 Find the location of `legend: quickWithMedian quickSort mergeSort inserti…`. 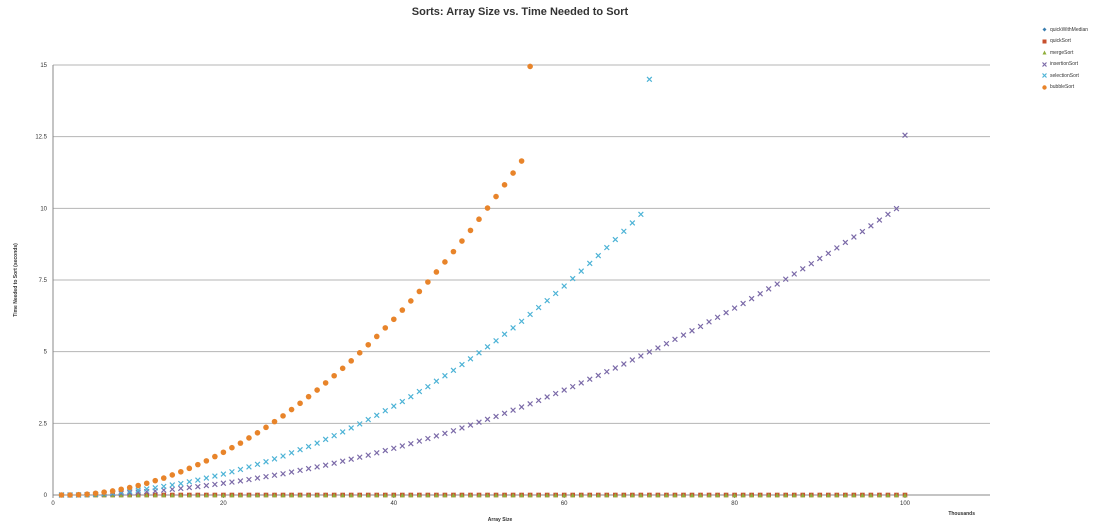

legend: quickWithMedian quickSort mergeSort inserti… is located at coordinates (1064, 58).